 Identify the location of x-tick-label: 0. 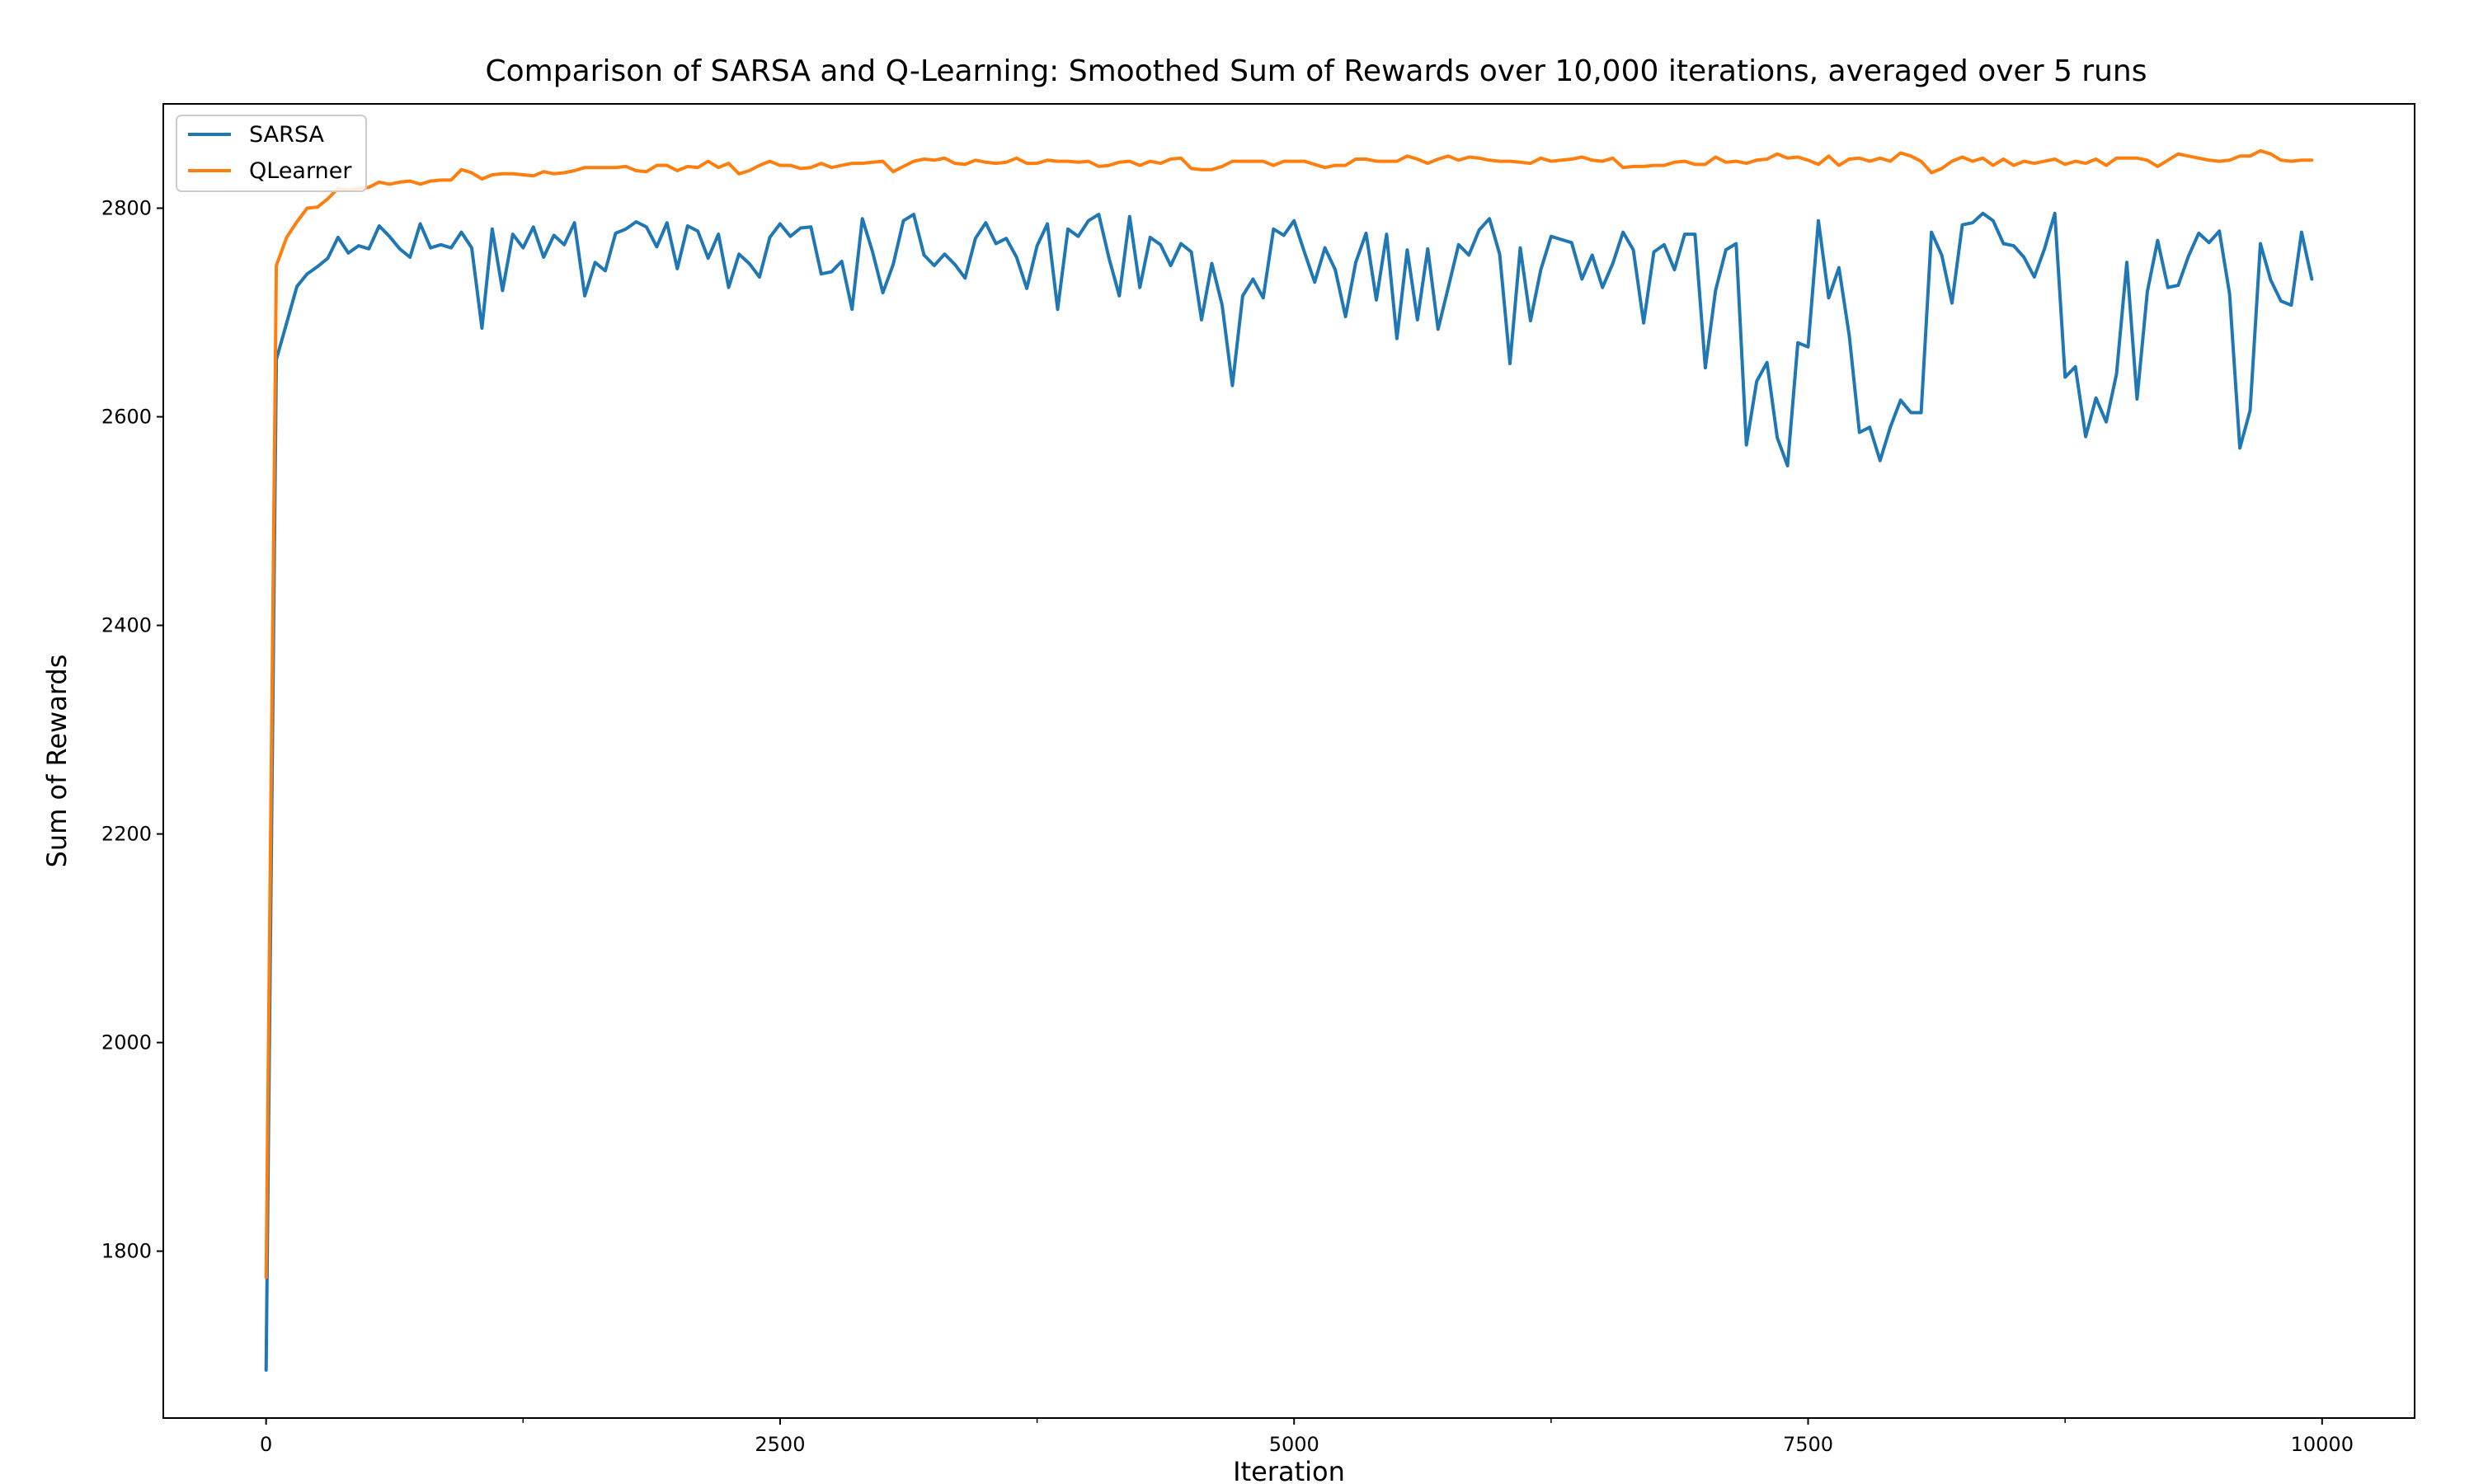
(266, 1444).